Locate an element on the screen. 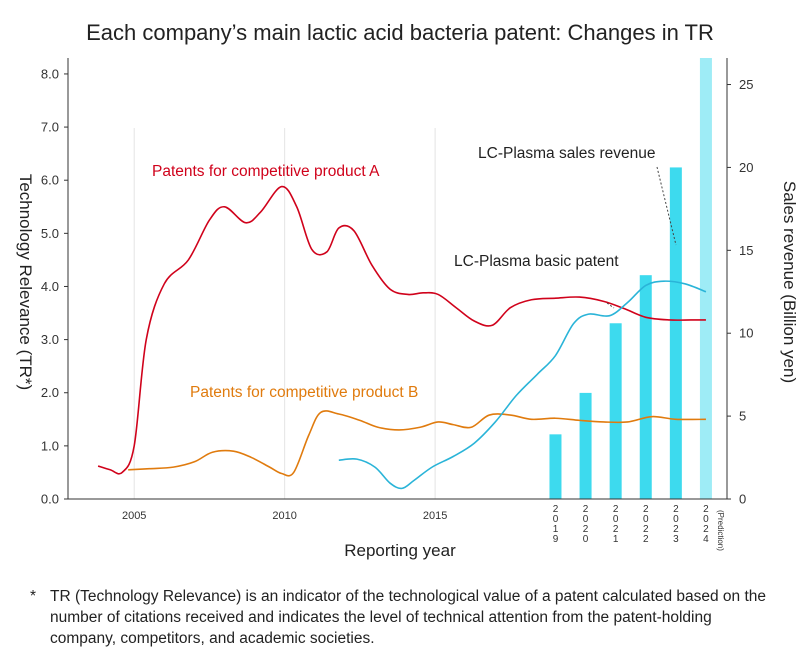  x-axis-title: Reporting year is located at coordinates (400, 550).